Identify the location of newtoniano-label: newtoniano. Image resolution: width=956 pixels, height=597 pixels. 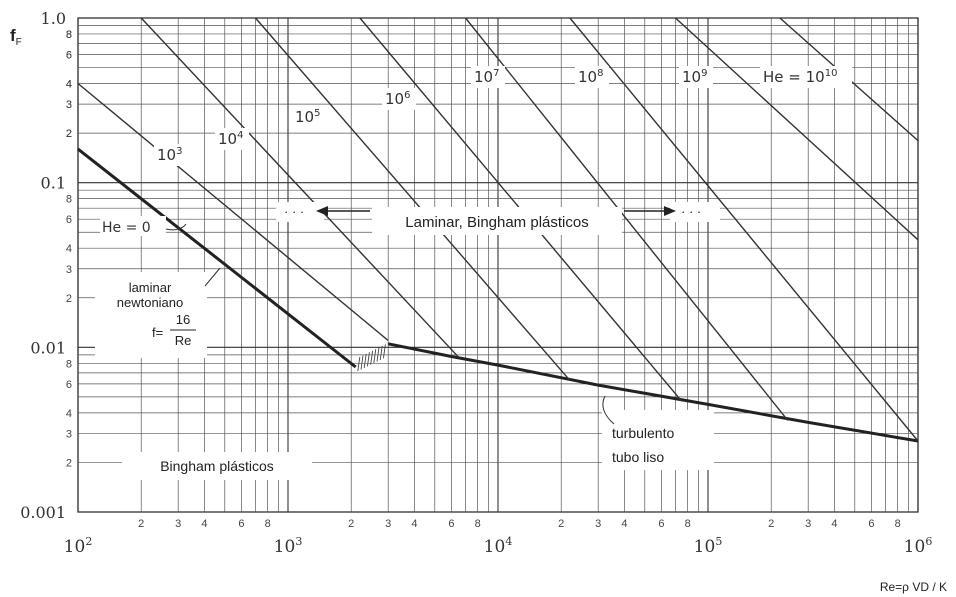
(150, 302).